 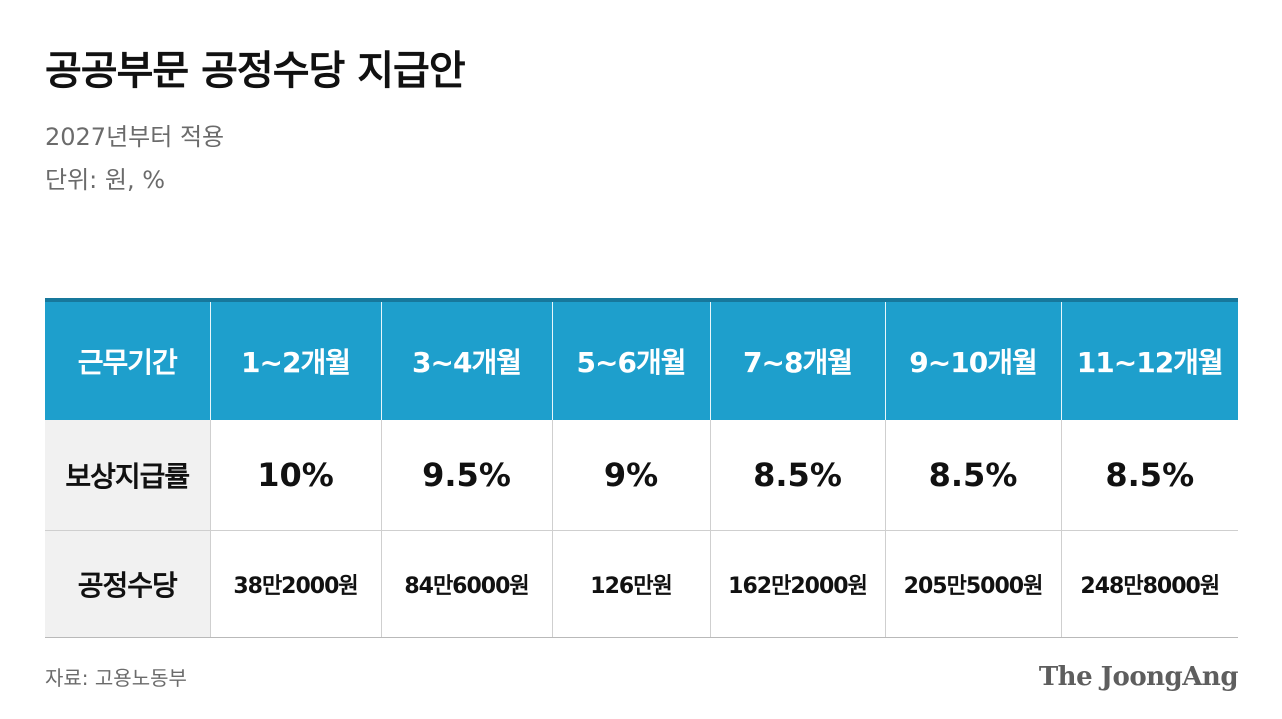 I want to click on table-cell: 248만8000원, so click(x=1149, y=584).